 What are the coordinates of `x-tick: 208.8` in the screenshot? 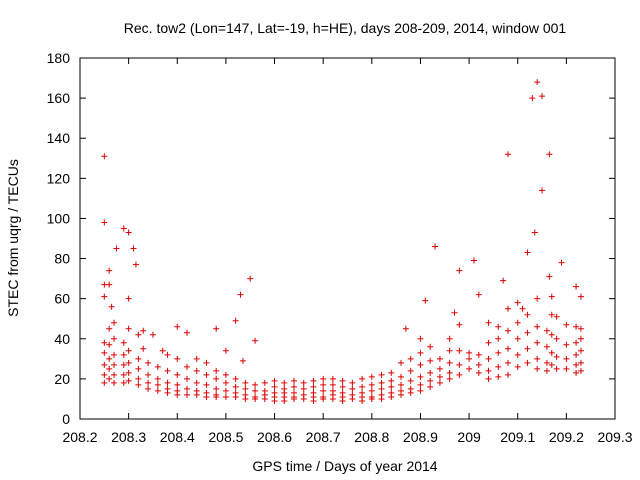 It's located at (372, 251).